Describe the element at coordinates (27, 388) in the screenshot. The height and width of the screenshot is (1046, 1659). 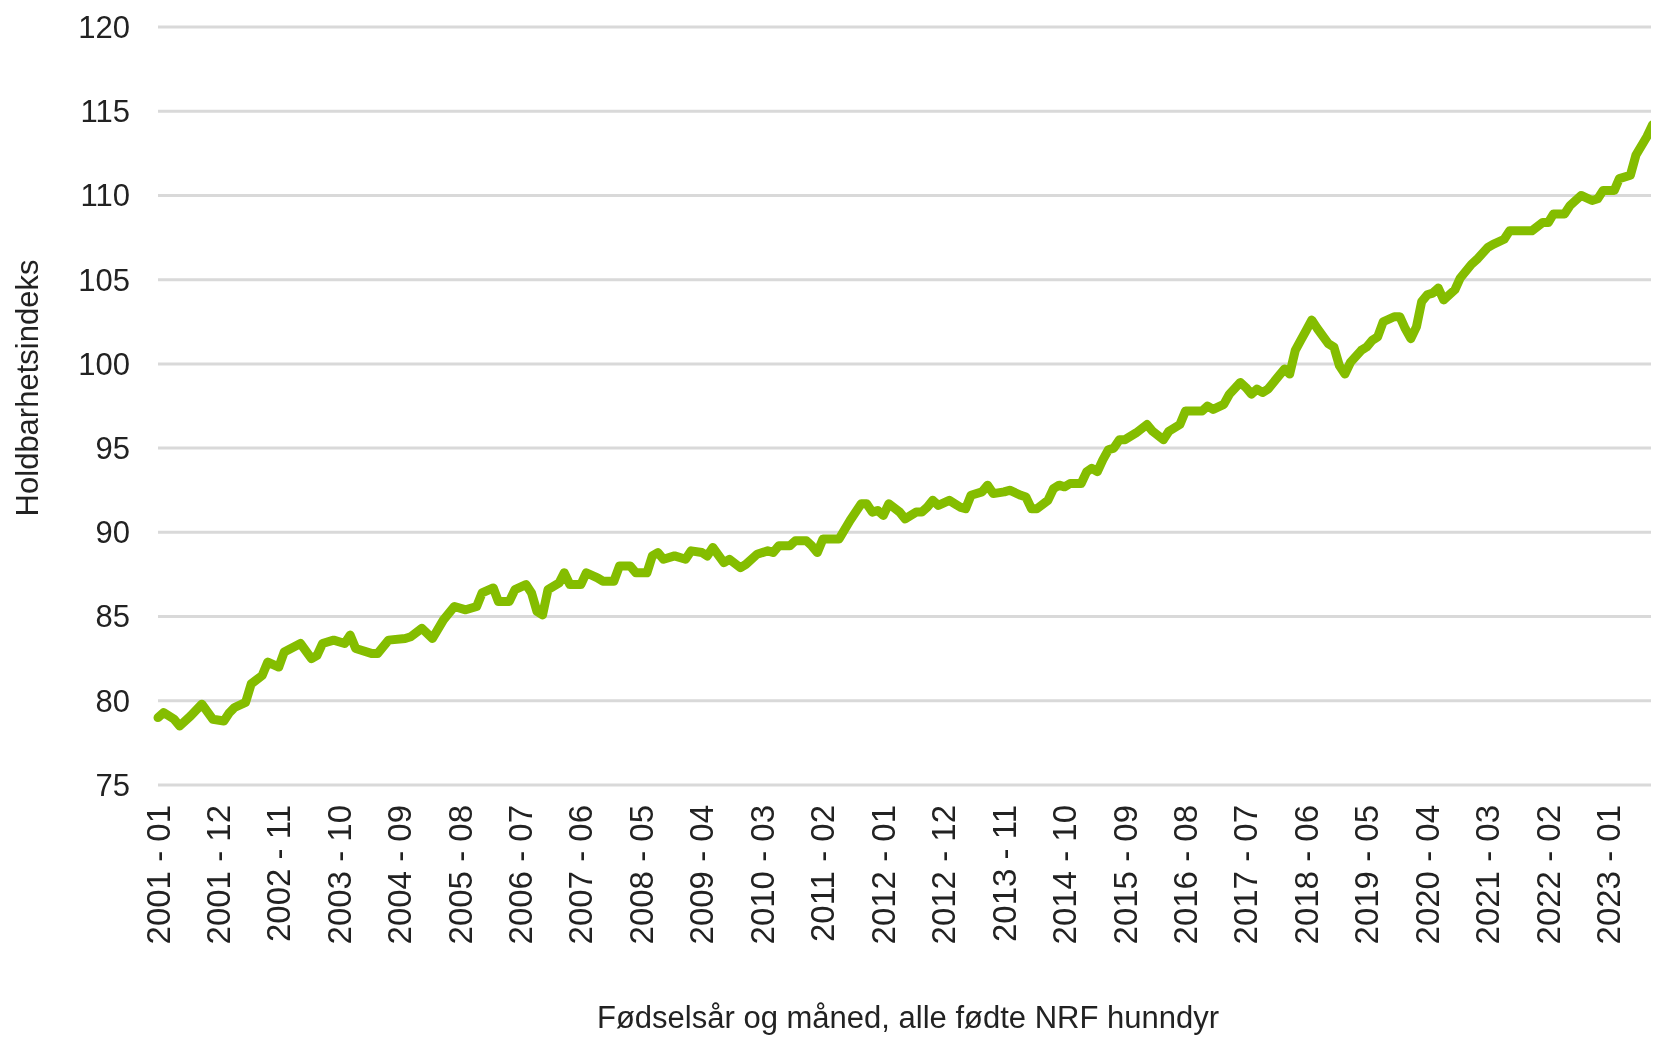
I see `y-axis-title: Holdbarhetsindeks` at that location.